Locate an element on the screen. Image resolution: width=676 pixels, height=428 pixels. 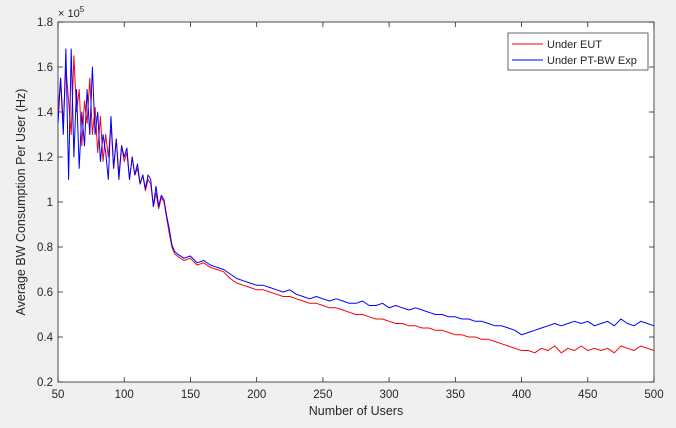
x-tick-label: 450 is located at coordinates (587, 395).